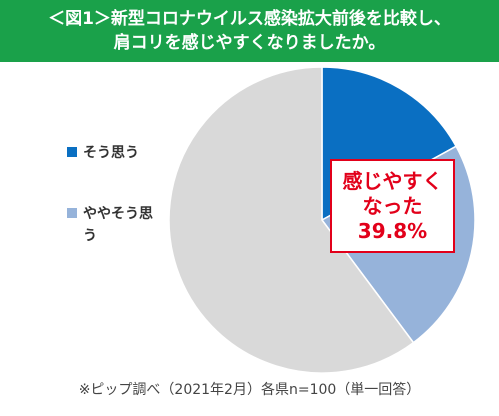  What do you see at coordinates (249, 390) in the screenshot?
I see `source-note: ※ピップ調べ（2021年2月）各県n=100（単一回答）` at bounding box center [249, 390].